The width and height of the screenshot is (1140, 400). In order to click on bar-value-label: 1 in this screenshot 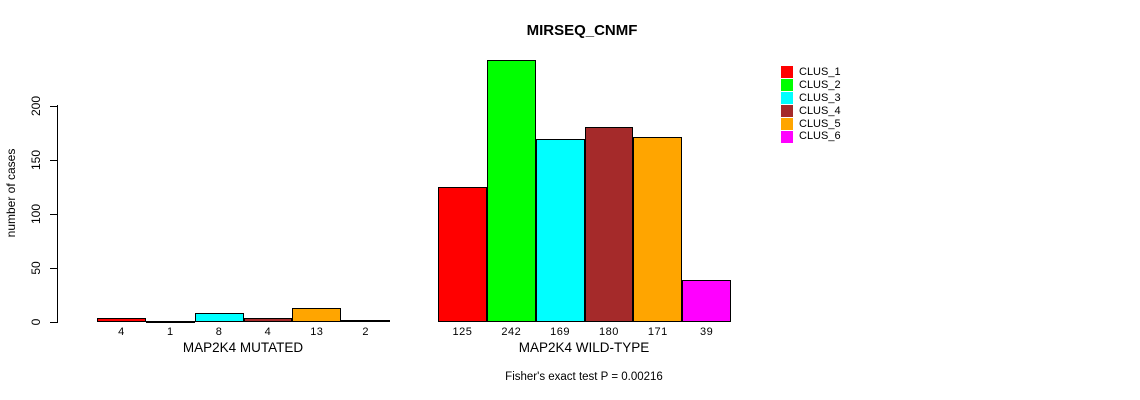, I will do `click(170, 332)`.